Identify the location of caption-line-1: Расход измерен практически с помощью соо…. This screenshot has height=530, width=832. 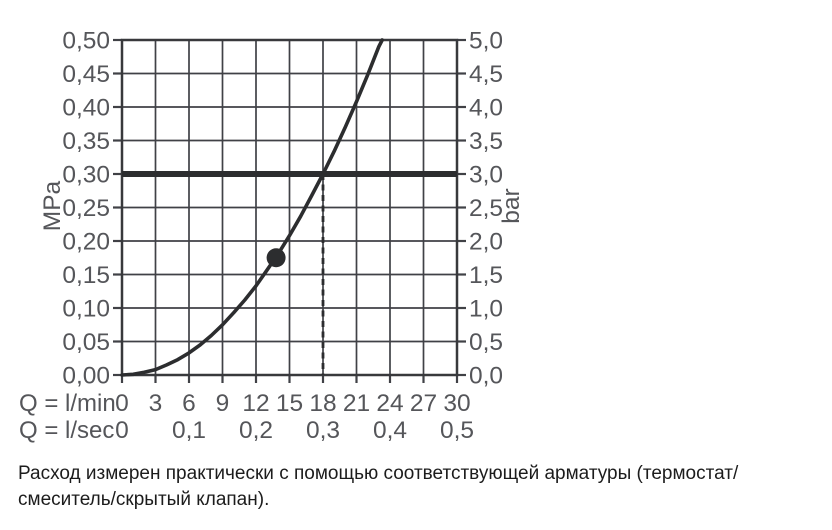
(378, 473).